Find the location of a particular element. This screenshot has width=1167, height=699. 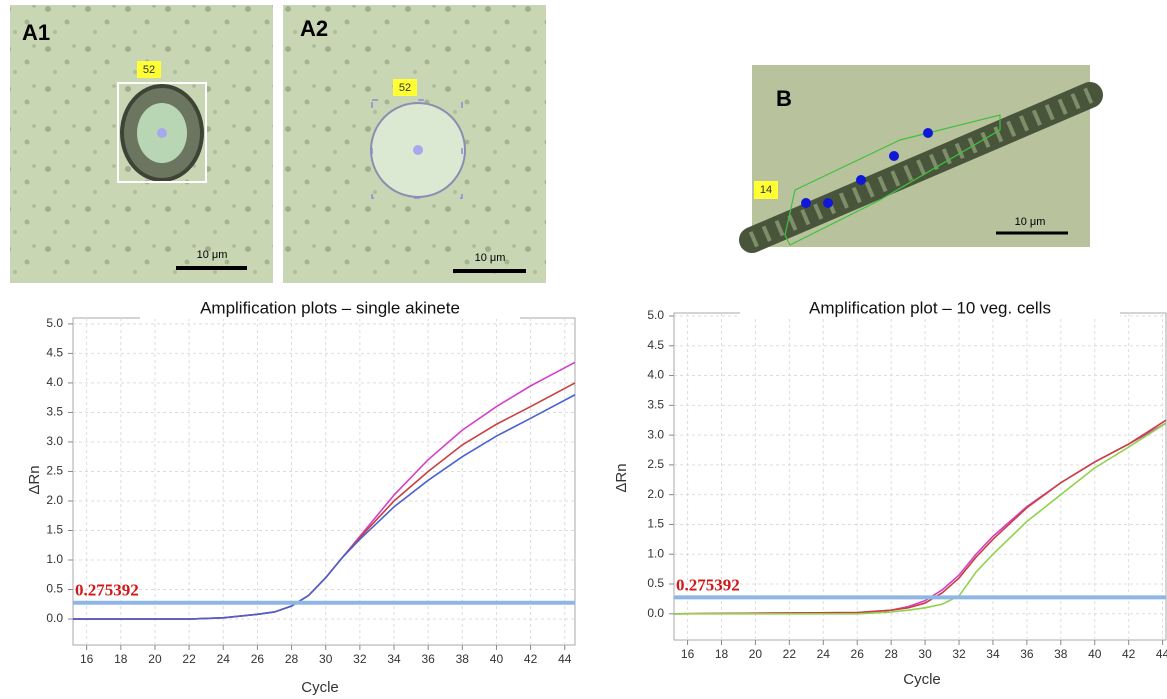

panel-label: A2 is located at coordinates (314, 28).